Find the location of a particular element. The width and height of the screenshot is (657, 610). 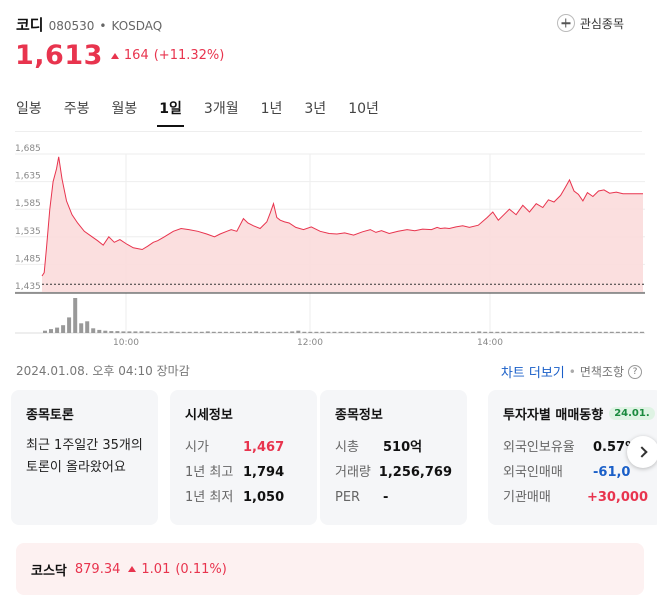

info-row: 시총 510억 is located at coordinates (393, 447).